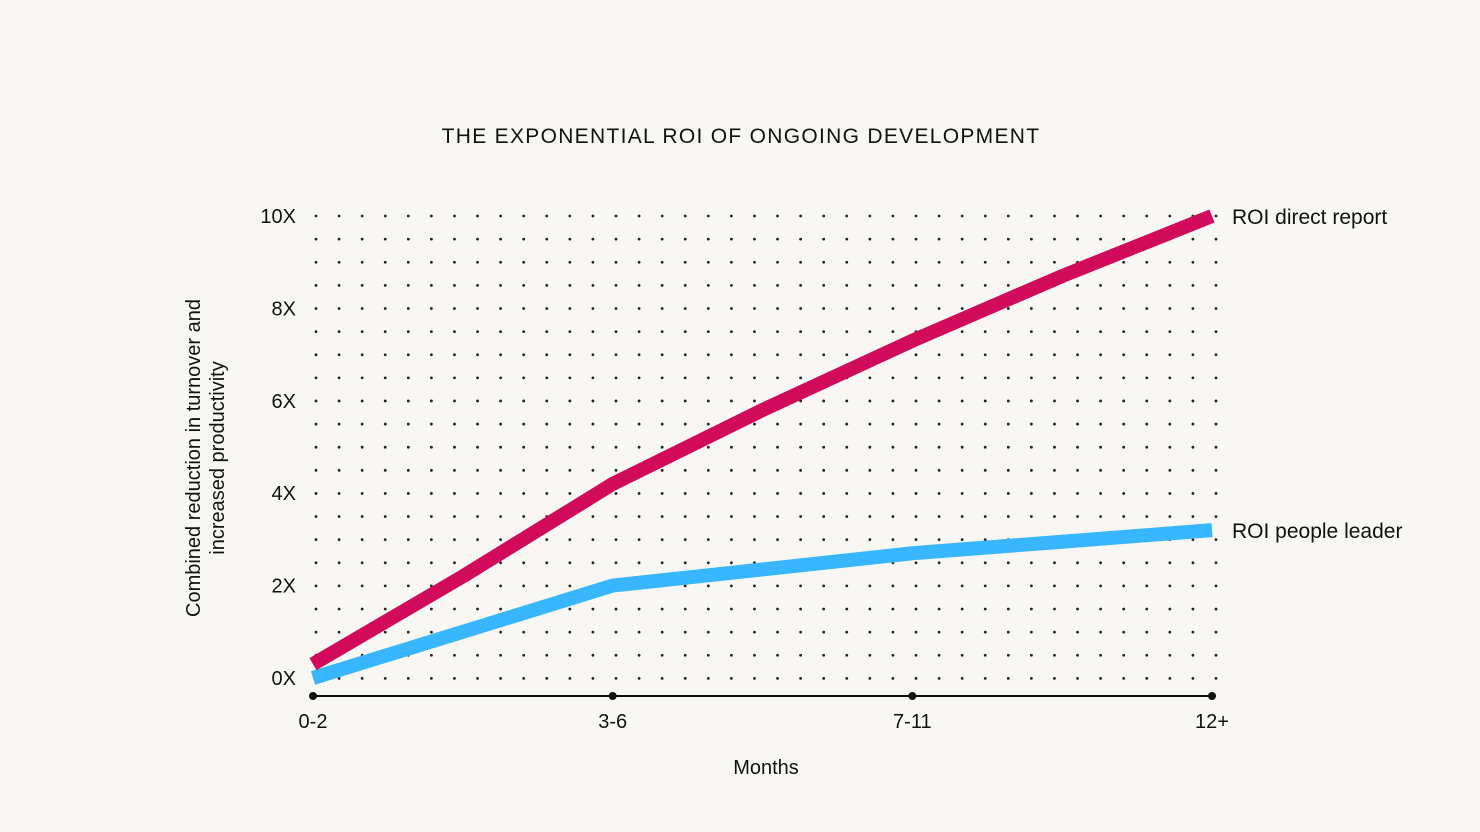 The image size is (1480, 832). Describe the element at coordinates (1309, 217) in the screenshot. I see `series-label: ROI direct report` at that location.